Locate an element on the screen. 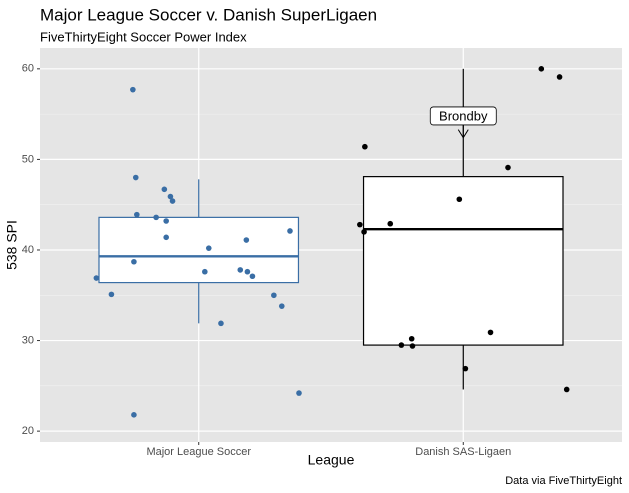 This screenshot has height=493, width=629. chart-subtitle: FiveThirtyEight Soccer Power Index is located at coordinates (143, 36).